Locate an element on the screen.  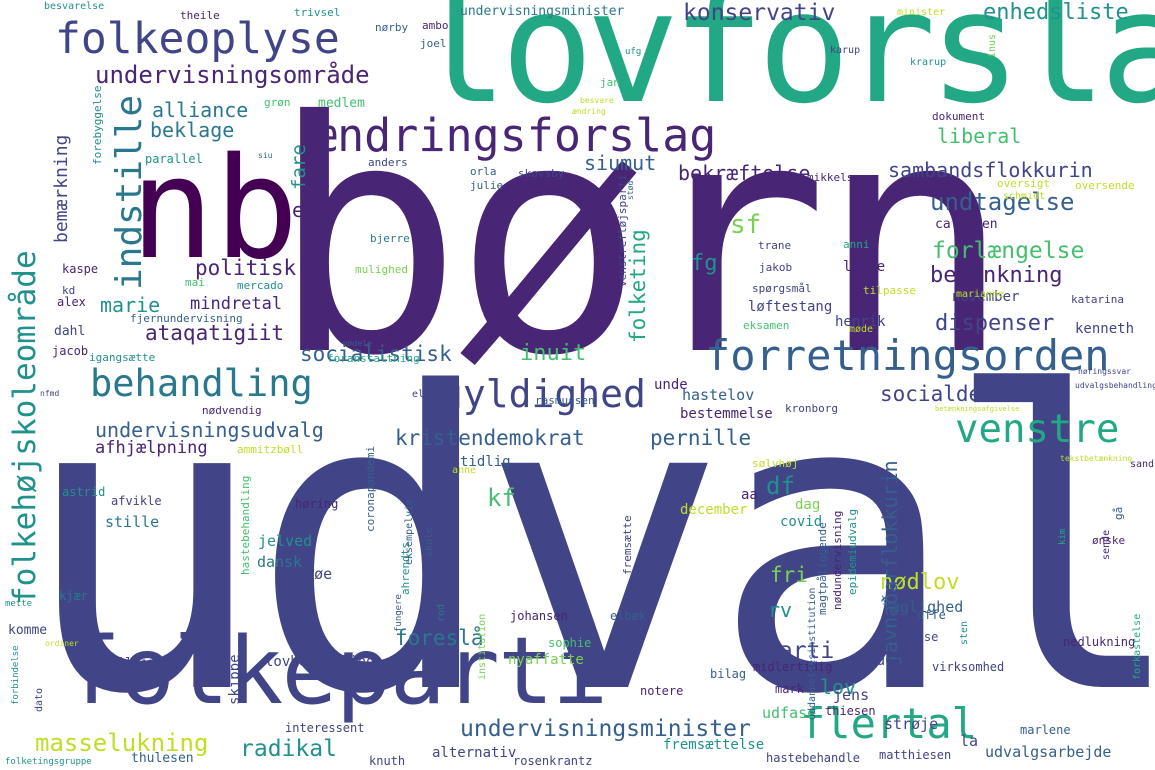
word-mikkelsen: mikkelsen is located at coordinates (837, 177).